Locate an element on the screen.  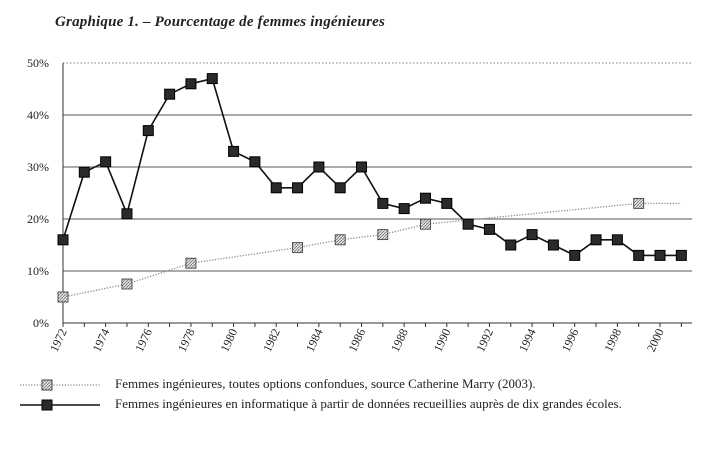
y-tick-label: 40% is located at coordinates (38, 115).